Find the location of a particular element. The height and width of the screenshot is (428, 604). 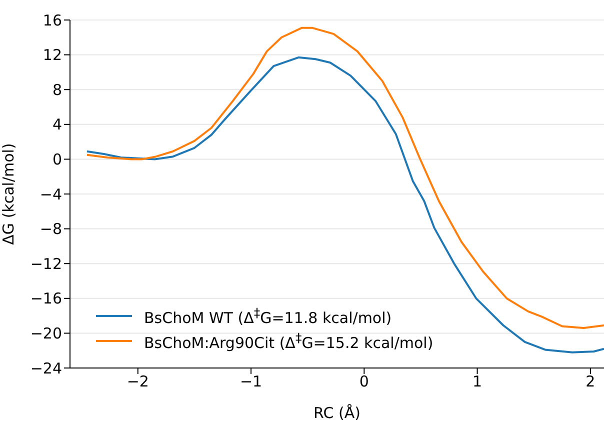

y-tick-label: −4 is located at coordinates (51, 194).